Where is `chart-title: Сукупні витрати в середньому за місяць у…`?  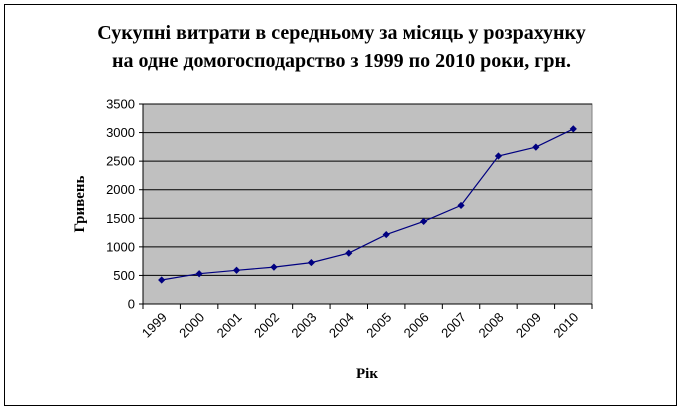 chart-title: Сукупні витрати в середньому за місяць у… is located at coordinates (341, 33).